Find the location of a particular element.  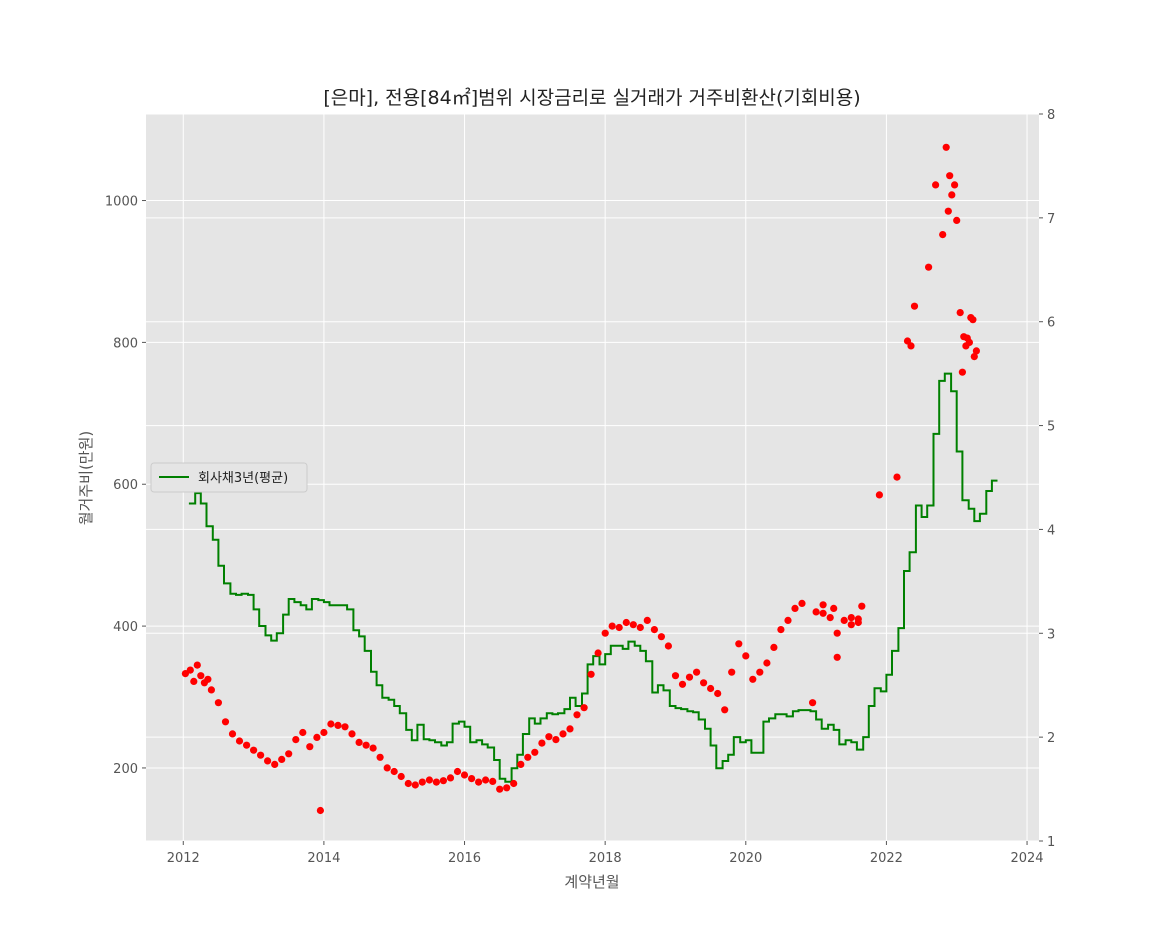

legend-box is located at coordinates (229, 477).